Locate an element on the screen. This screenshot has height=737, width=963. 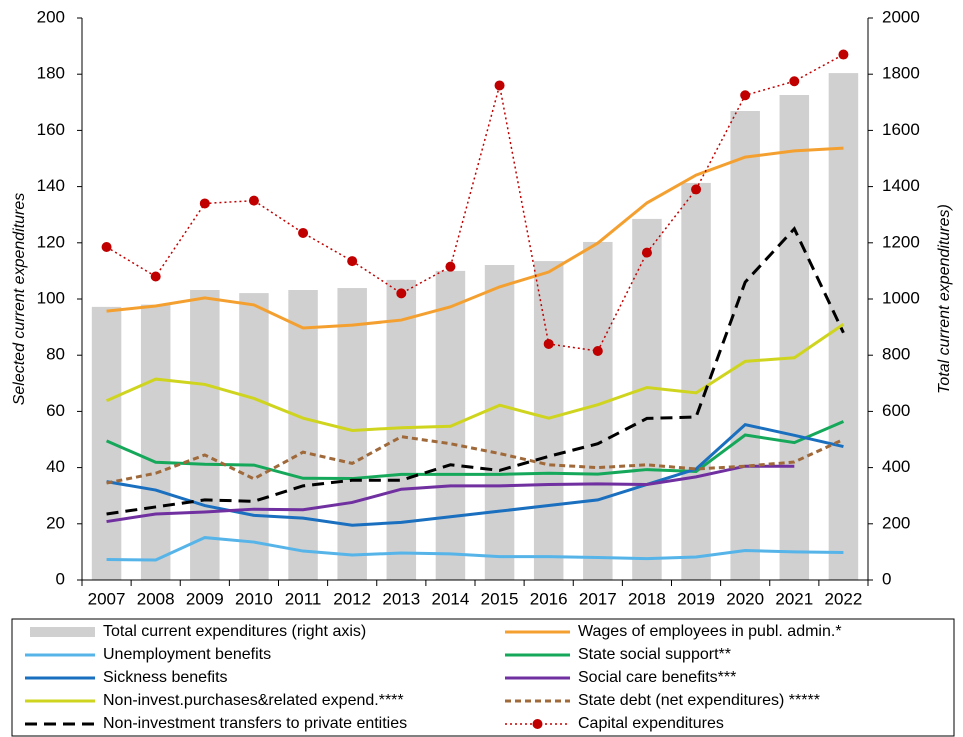
legend-label: Unemployment benefits is located at coordinates (187, 654).